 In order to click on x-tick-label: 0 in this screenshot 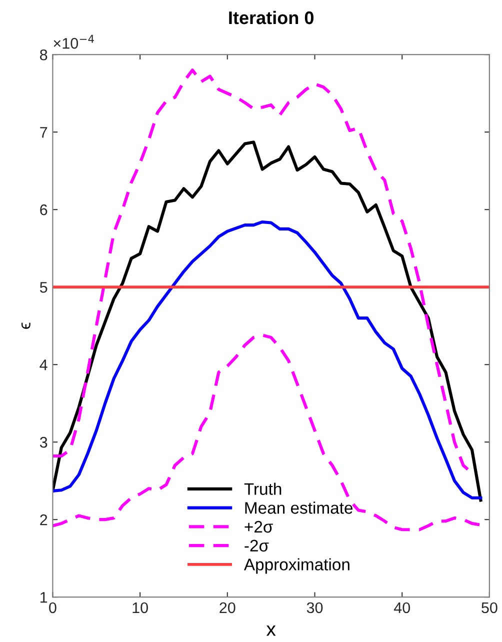, I will do `click(52, 608)`.